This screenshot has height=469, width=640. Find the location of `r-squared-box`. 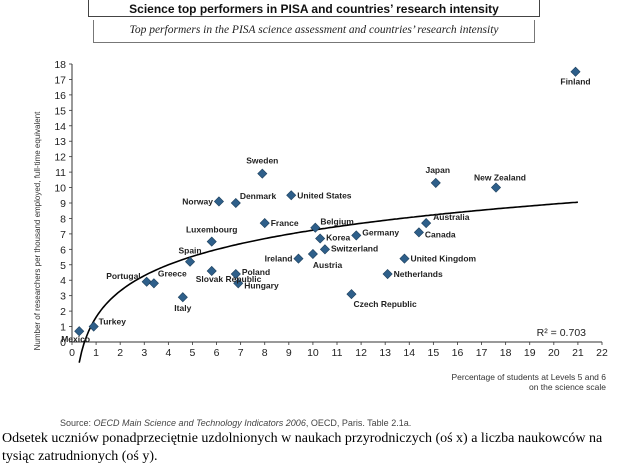

r-squared-box is located at coordinates (559, 332).